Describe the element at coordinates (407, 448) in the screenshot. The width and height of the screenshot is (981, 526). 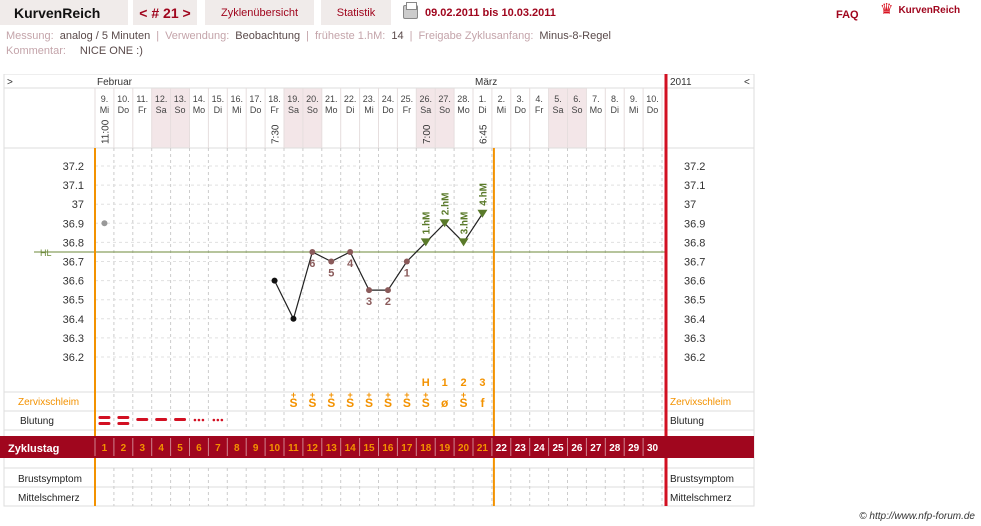
I see `cycle-day-number: 17` at that location.